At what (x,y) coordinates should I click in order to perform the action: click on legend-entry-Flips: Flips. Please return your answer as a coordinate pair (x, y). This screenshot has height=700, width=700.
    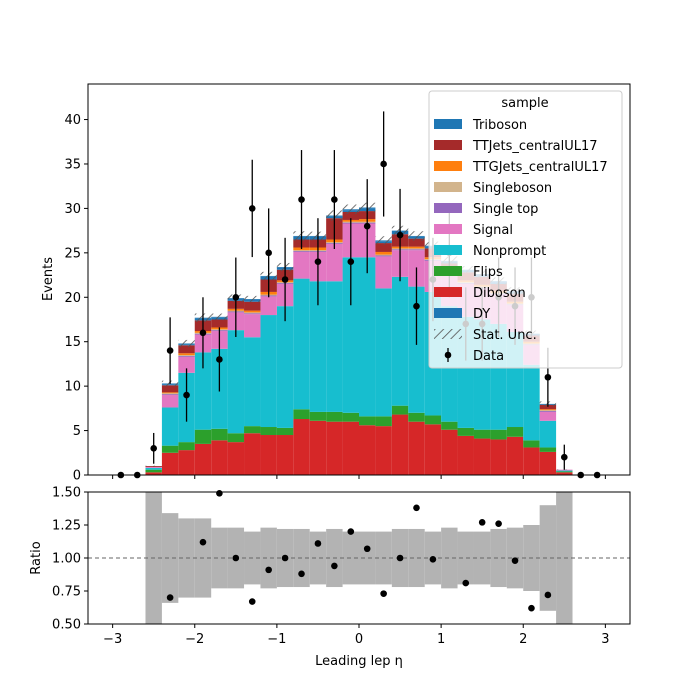
    Looking at the image, I should click on (468, 272).